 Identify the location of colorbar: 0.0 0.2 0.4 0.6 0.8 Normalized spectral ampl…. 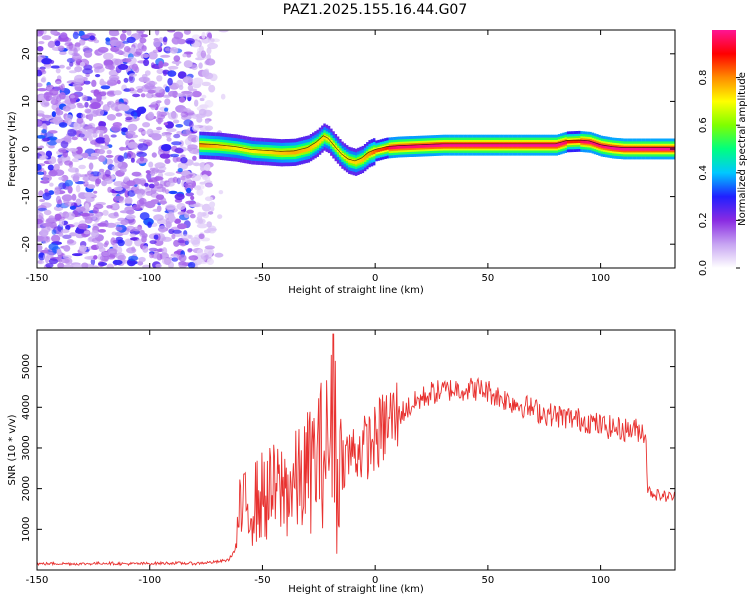
(723, 153).